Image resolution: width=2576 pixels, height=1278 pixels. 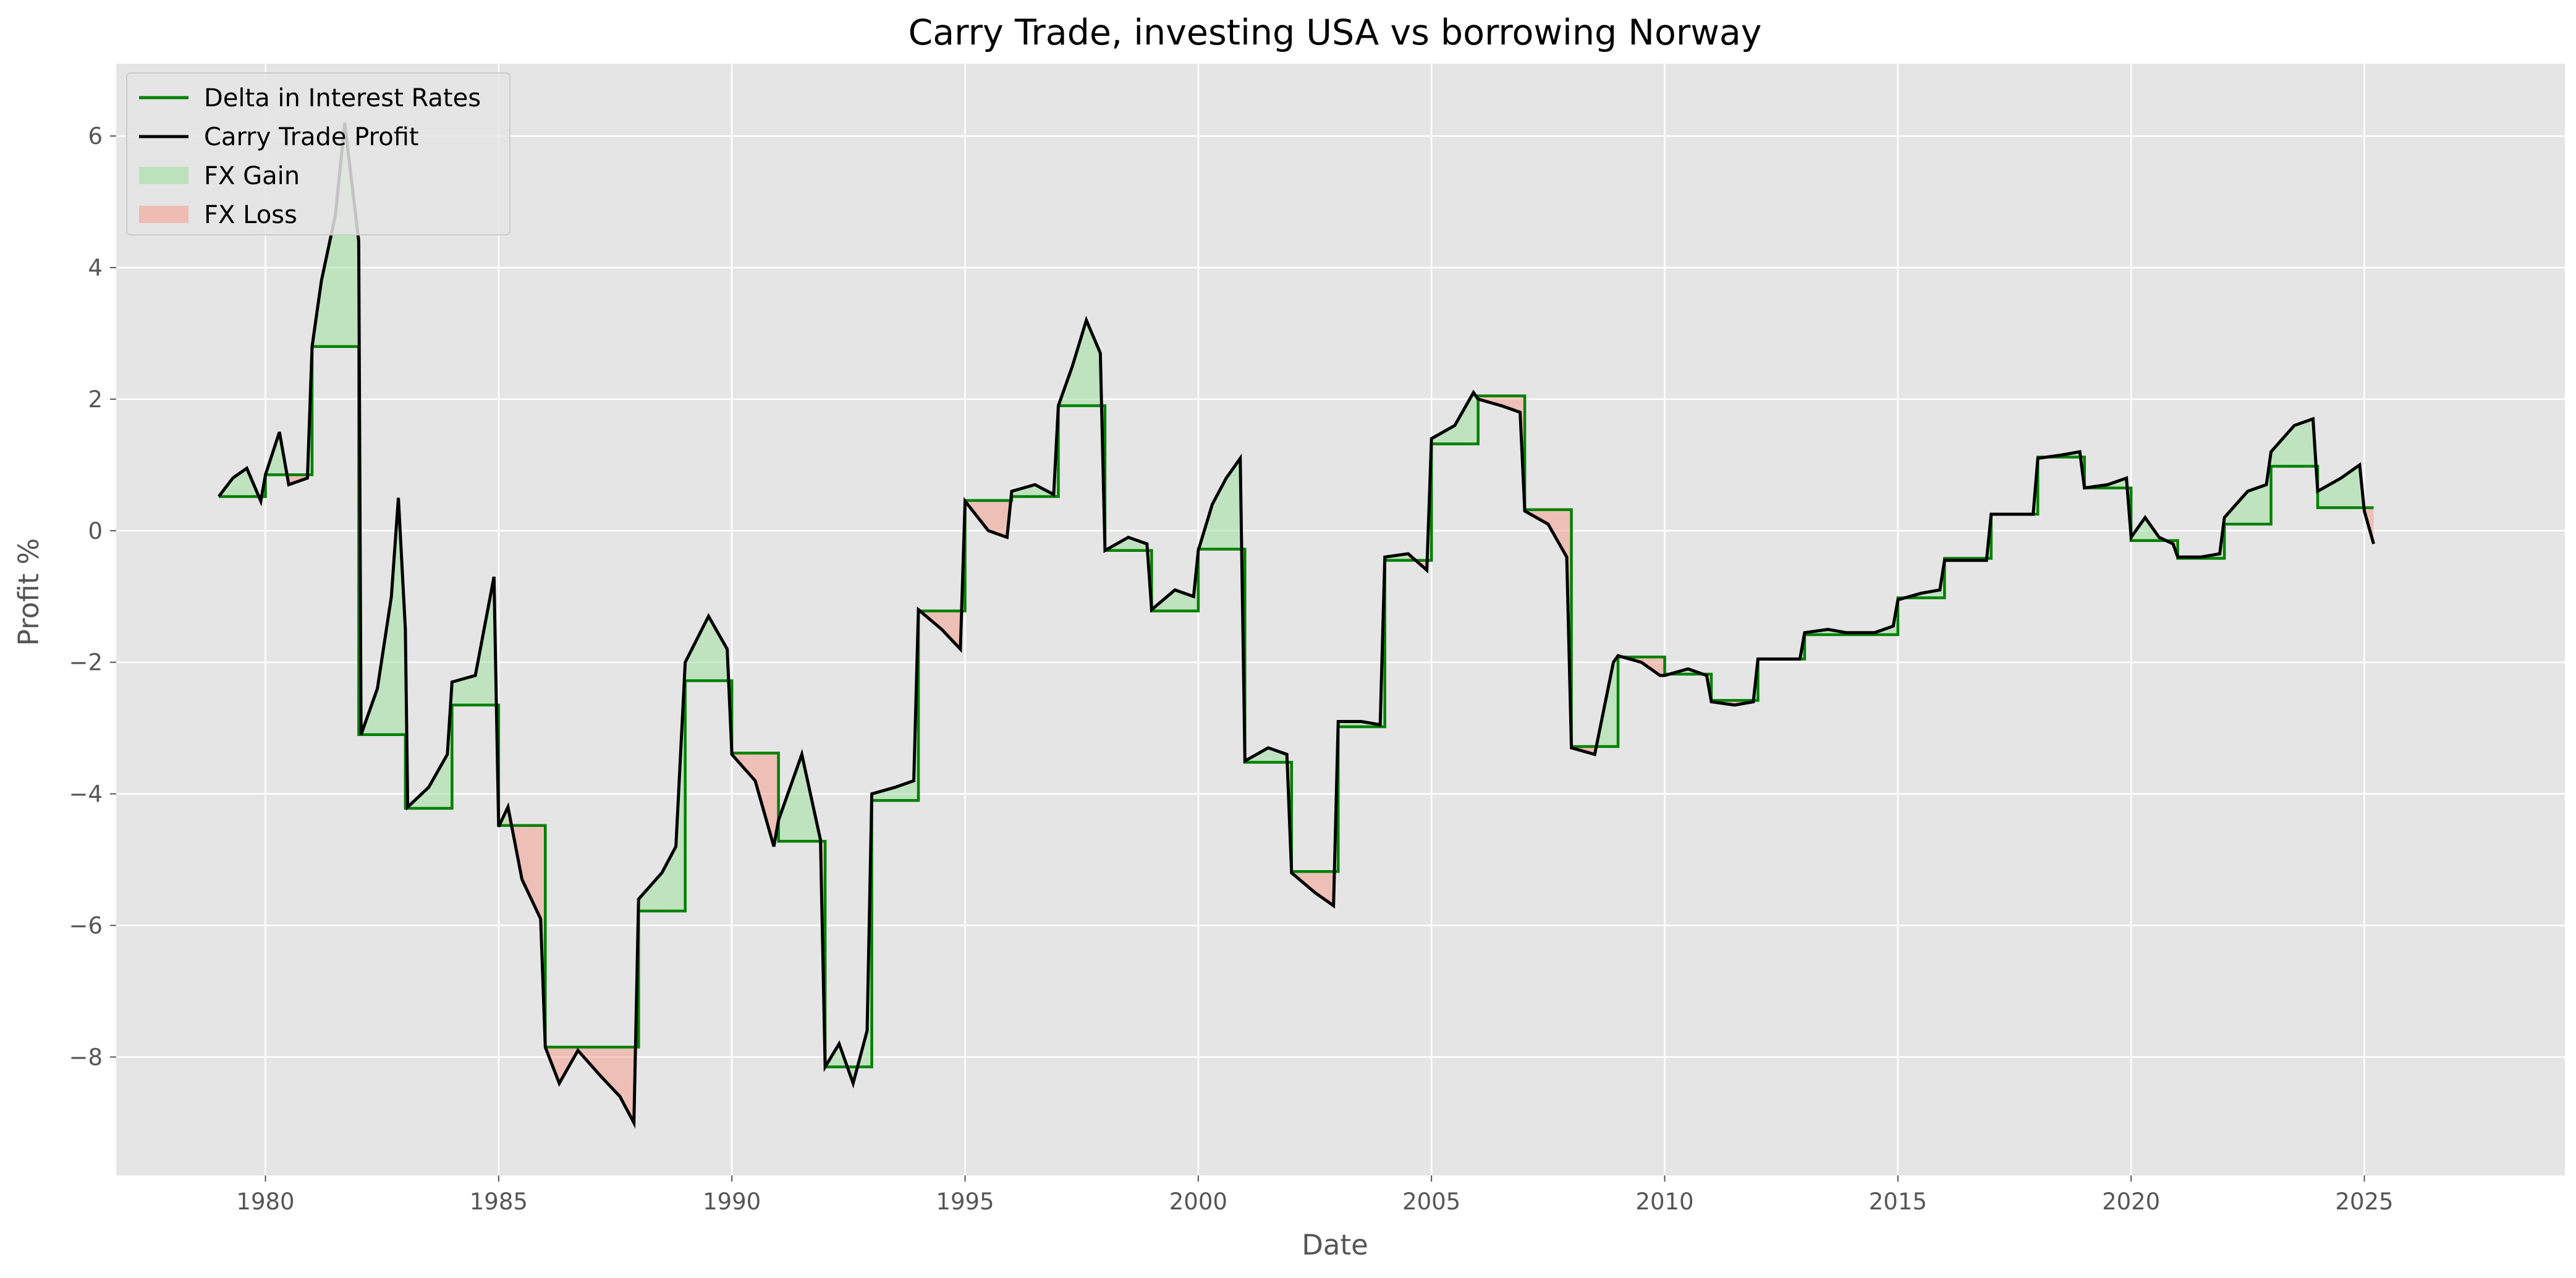 What do you see at coordinates (732, 1201) in the screenshot?
I see `x-tick-label: 1990` at bounding box center [732, 1201].